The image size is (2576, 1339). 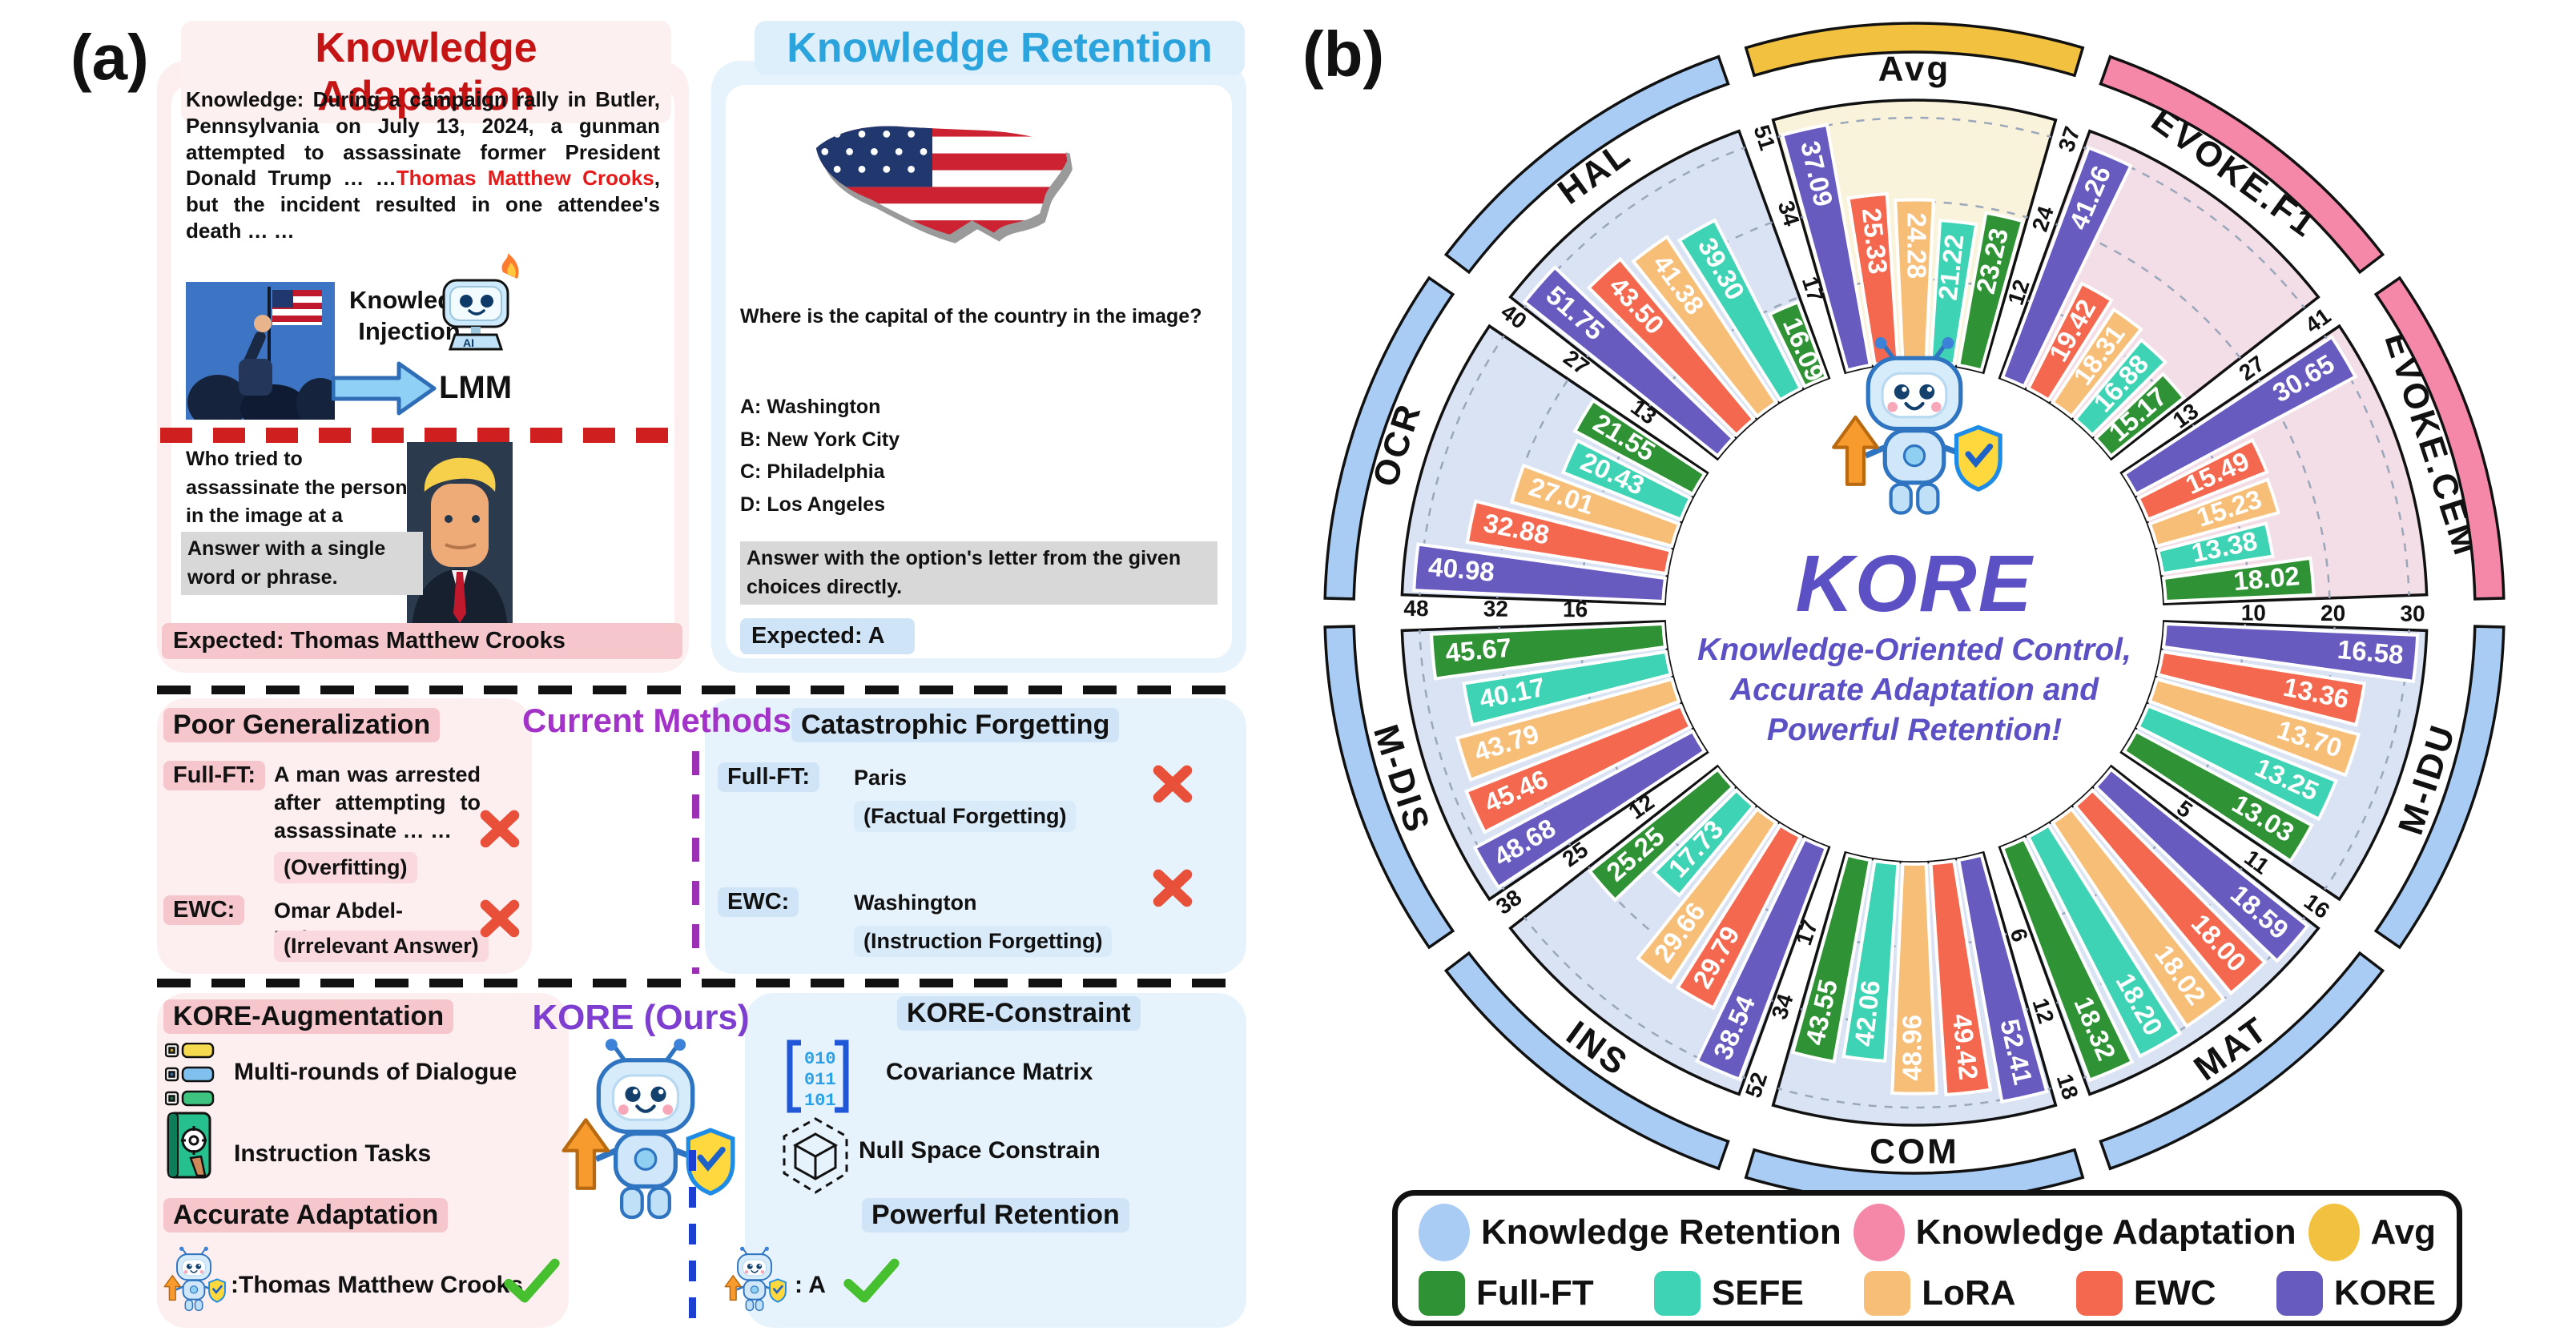 What do you see at coordinates (1640, 448) in the screenshot?
I see `bar-OCR-Full-FT` at bounding box center [1640, 448].